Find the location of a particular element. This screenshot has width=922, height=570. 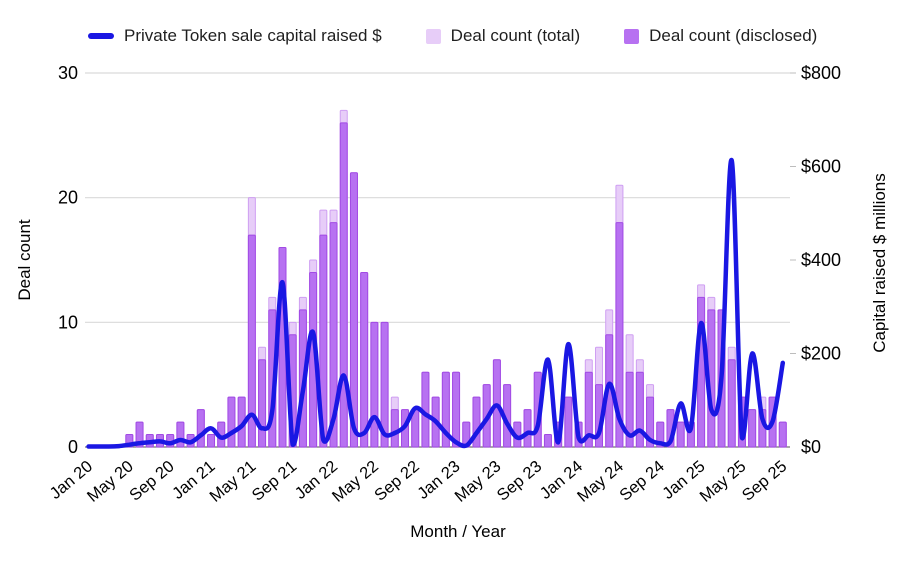

legend-item-deal-disclosed: Deal count (disclosed) is located at coordinates (720, 36).